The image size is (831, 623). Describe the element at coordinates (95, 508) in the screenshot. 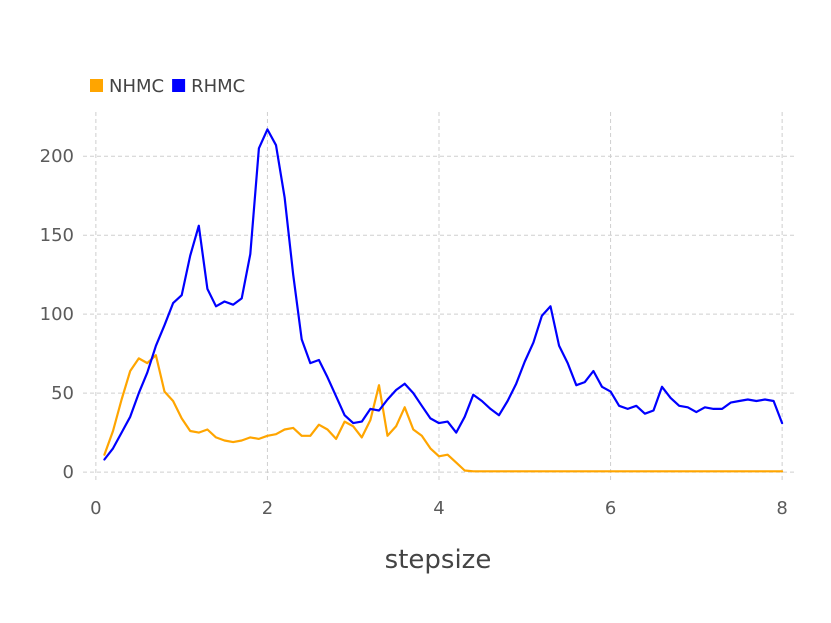

I see `x-tick-label: 0` at that location.